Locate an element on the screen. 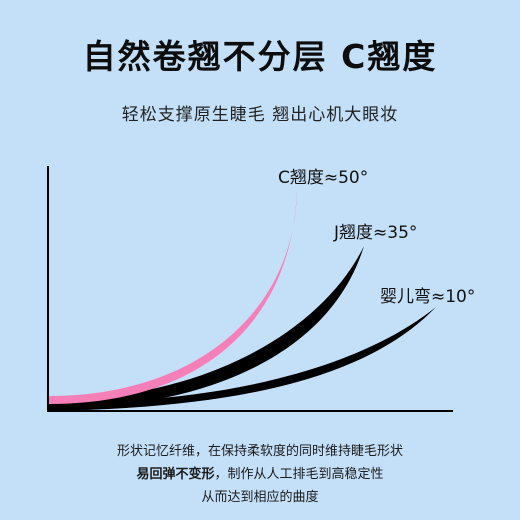 The width and height of the screenshot is (520, 520). description-line-1: 形状记忆纤维，在保持柔软度的同时维持睫毛形状 is located at coordinates (259, 451).